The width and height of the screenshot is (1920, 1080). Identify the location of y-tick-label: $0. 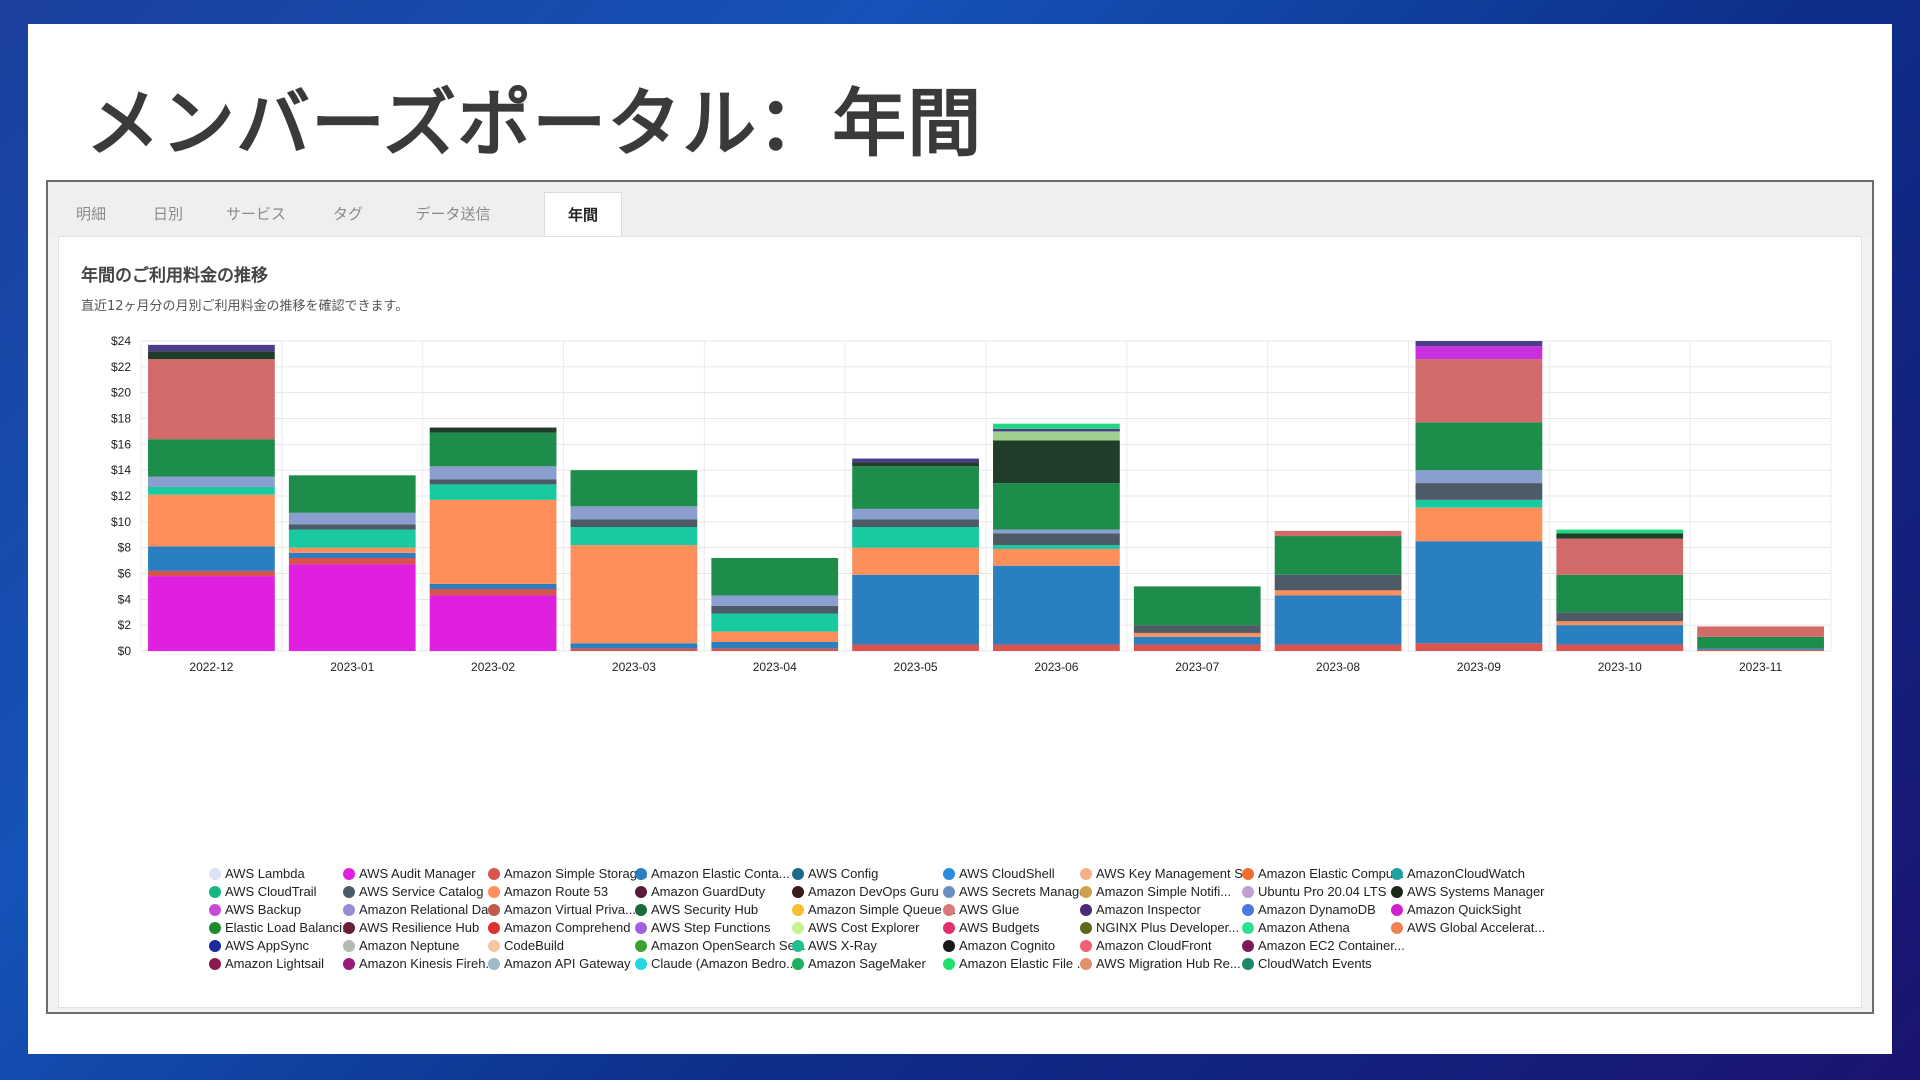
(125, 651).